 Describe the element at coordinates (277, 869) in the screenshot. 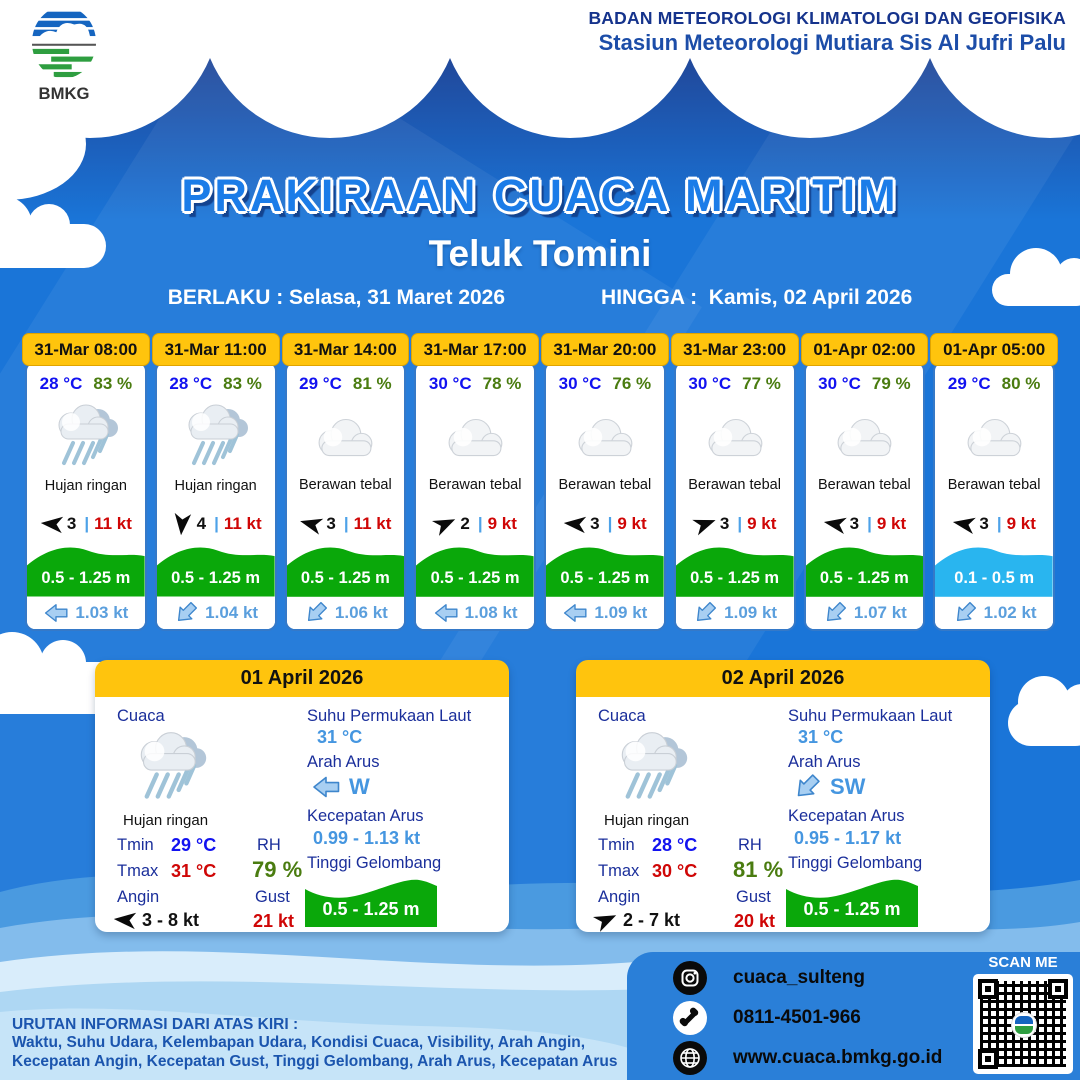

I see `rh-value: 79 %` at that location.